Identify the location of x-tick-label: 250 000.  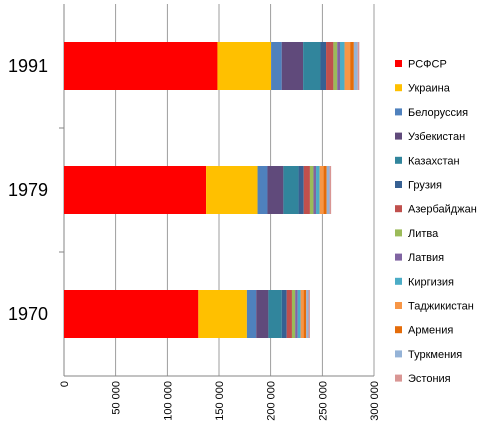
(323, 401).